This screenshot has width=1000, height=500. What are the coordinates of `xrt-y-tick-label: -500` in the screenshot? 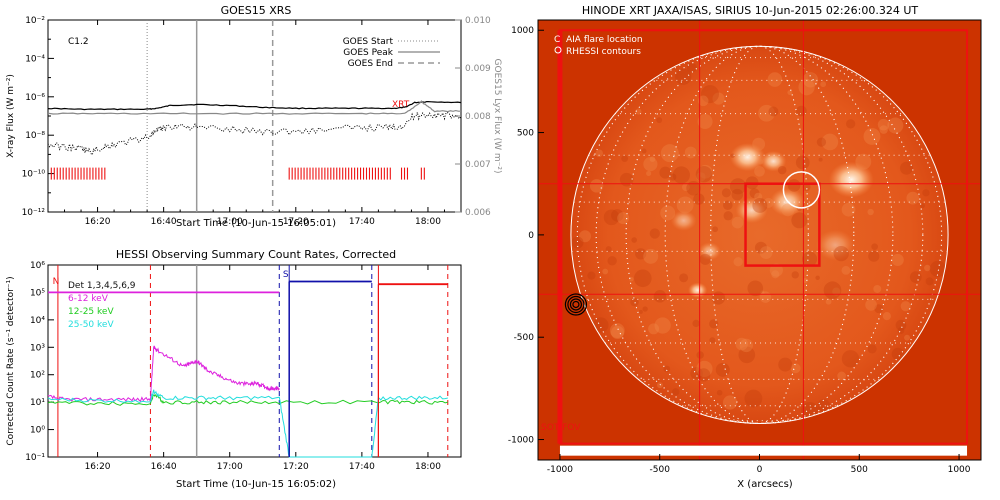 It's located at (524, 338).